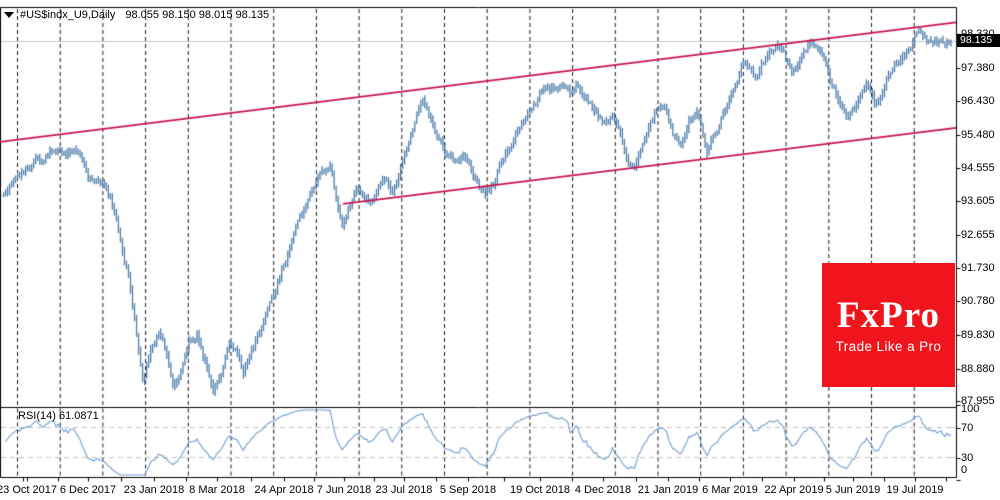  What do you see at coordinates (964, 469) in the screenshot?
I see `rsi-axis-label: 0` at bounding box center [964, 469].